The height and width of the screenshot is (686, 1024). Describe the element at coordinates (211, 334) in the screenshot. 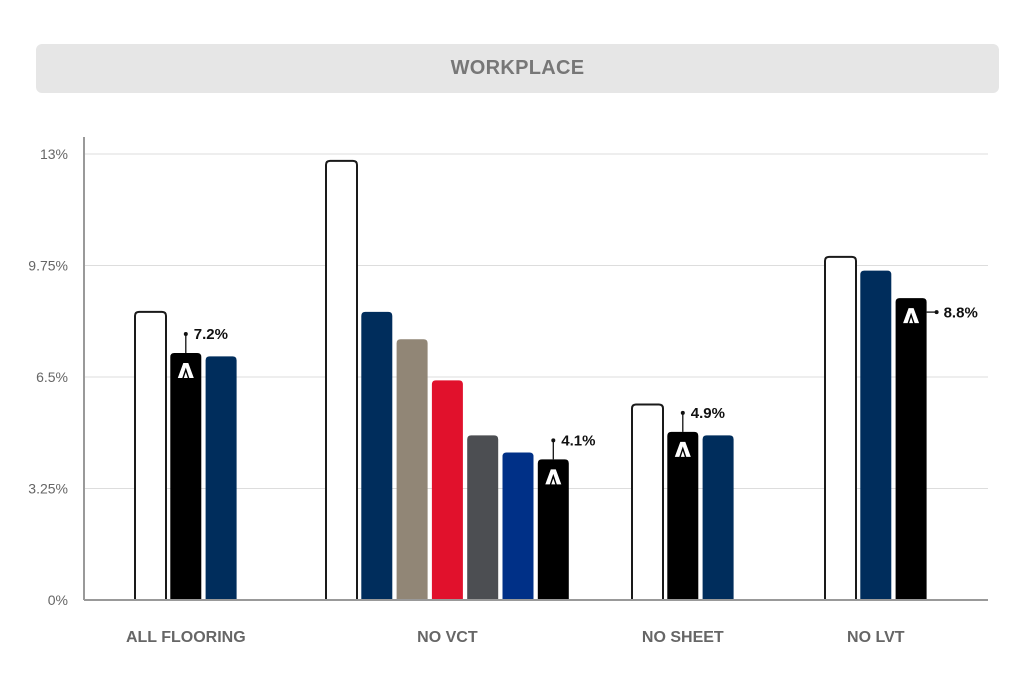

I see `data-label: 7.2%` at that location.